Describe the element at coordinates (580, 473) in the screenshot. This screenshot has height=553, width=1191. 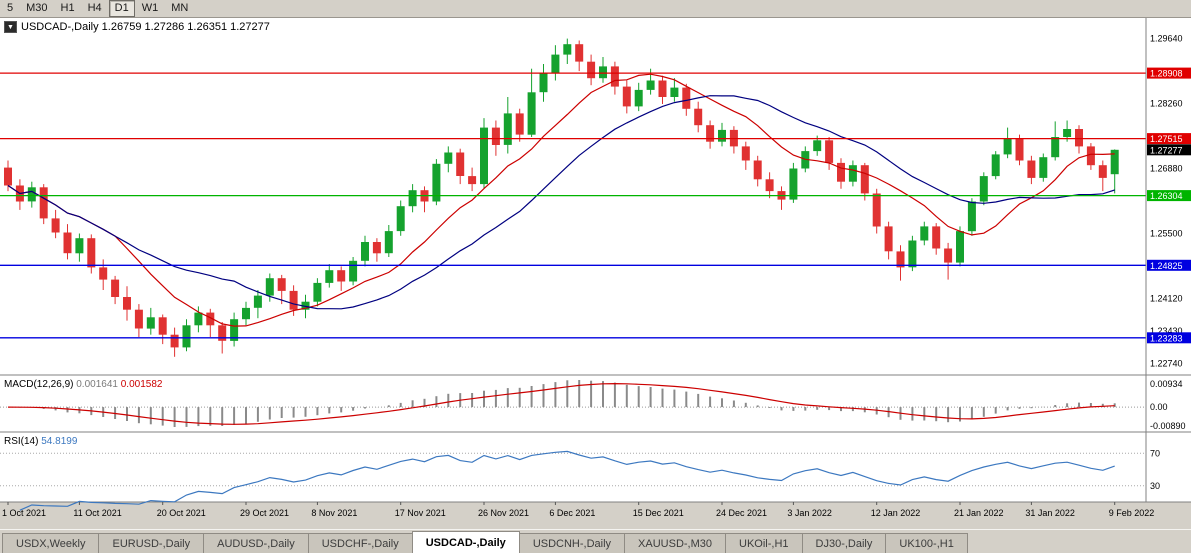
I see `rsi-panel: 70 30 RSI(14) 54.8199` at that location.